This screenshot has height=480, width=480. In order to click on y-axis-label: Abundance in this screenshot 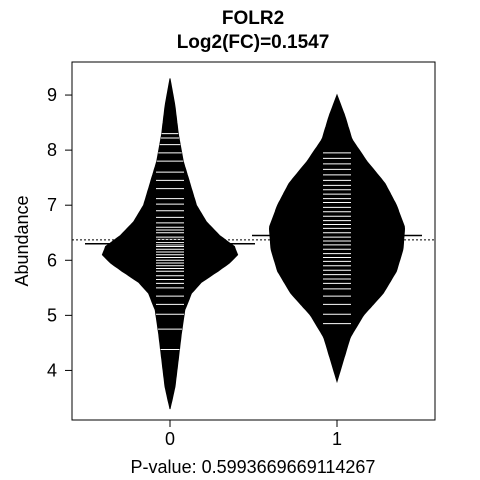, I will do `click(22, 240)`.